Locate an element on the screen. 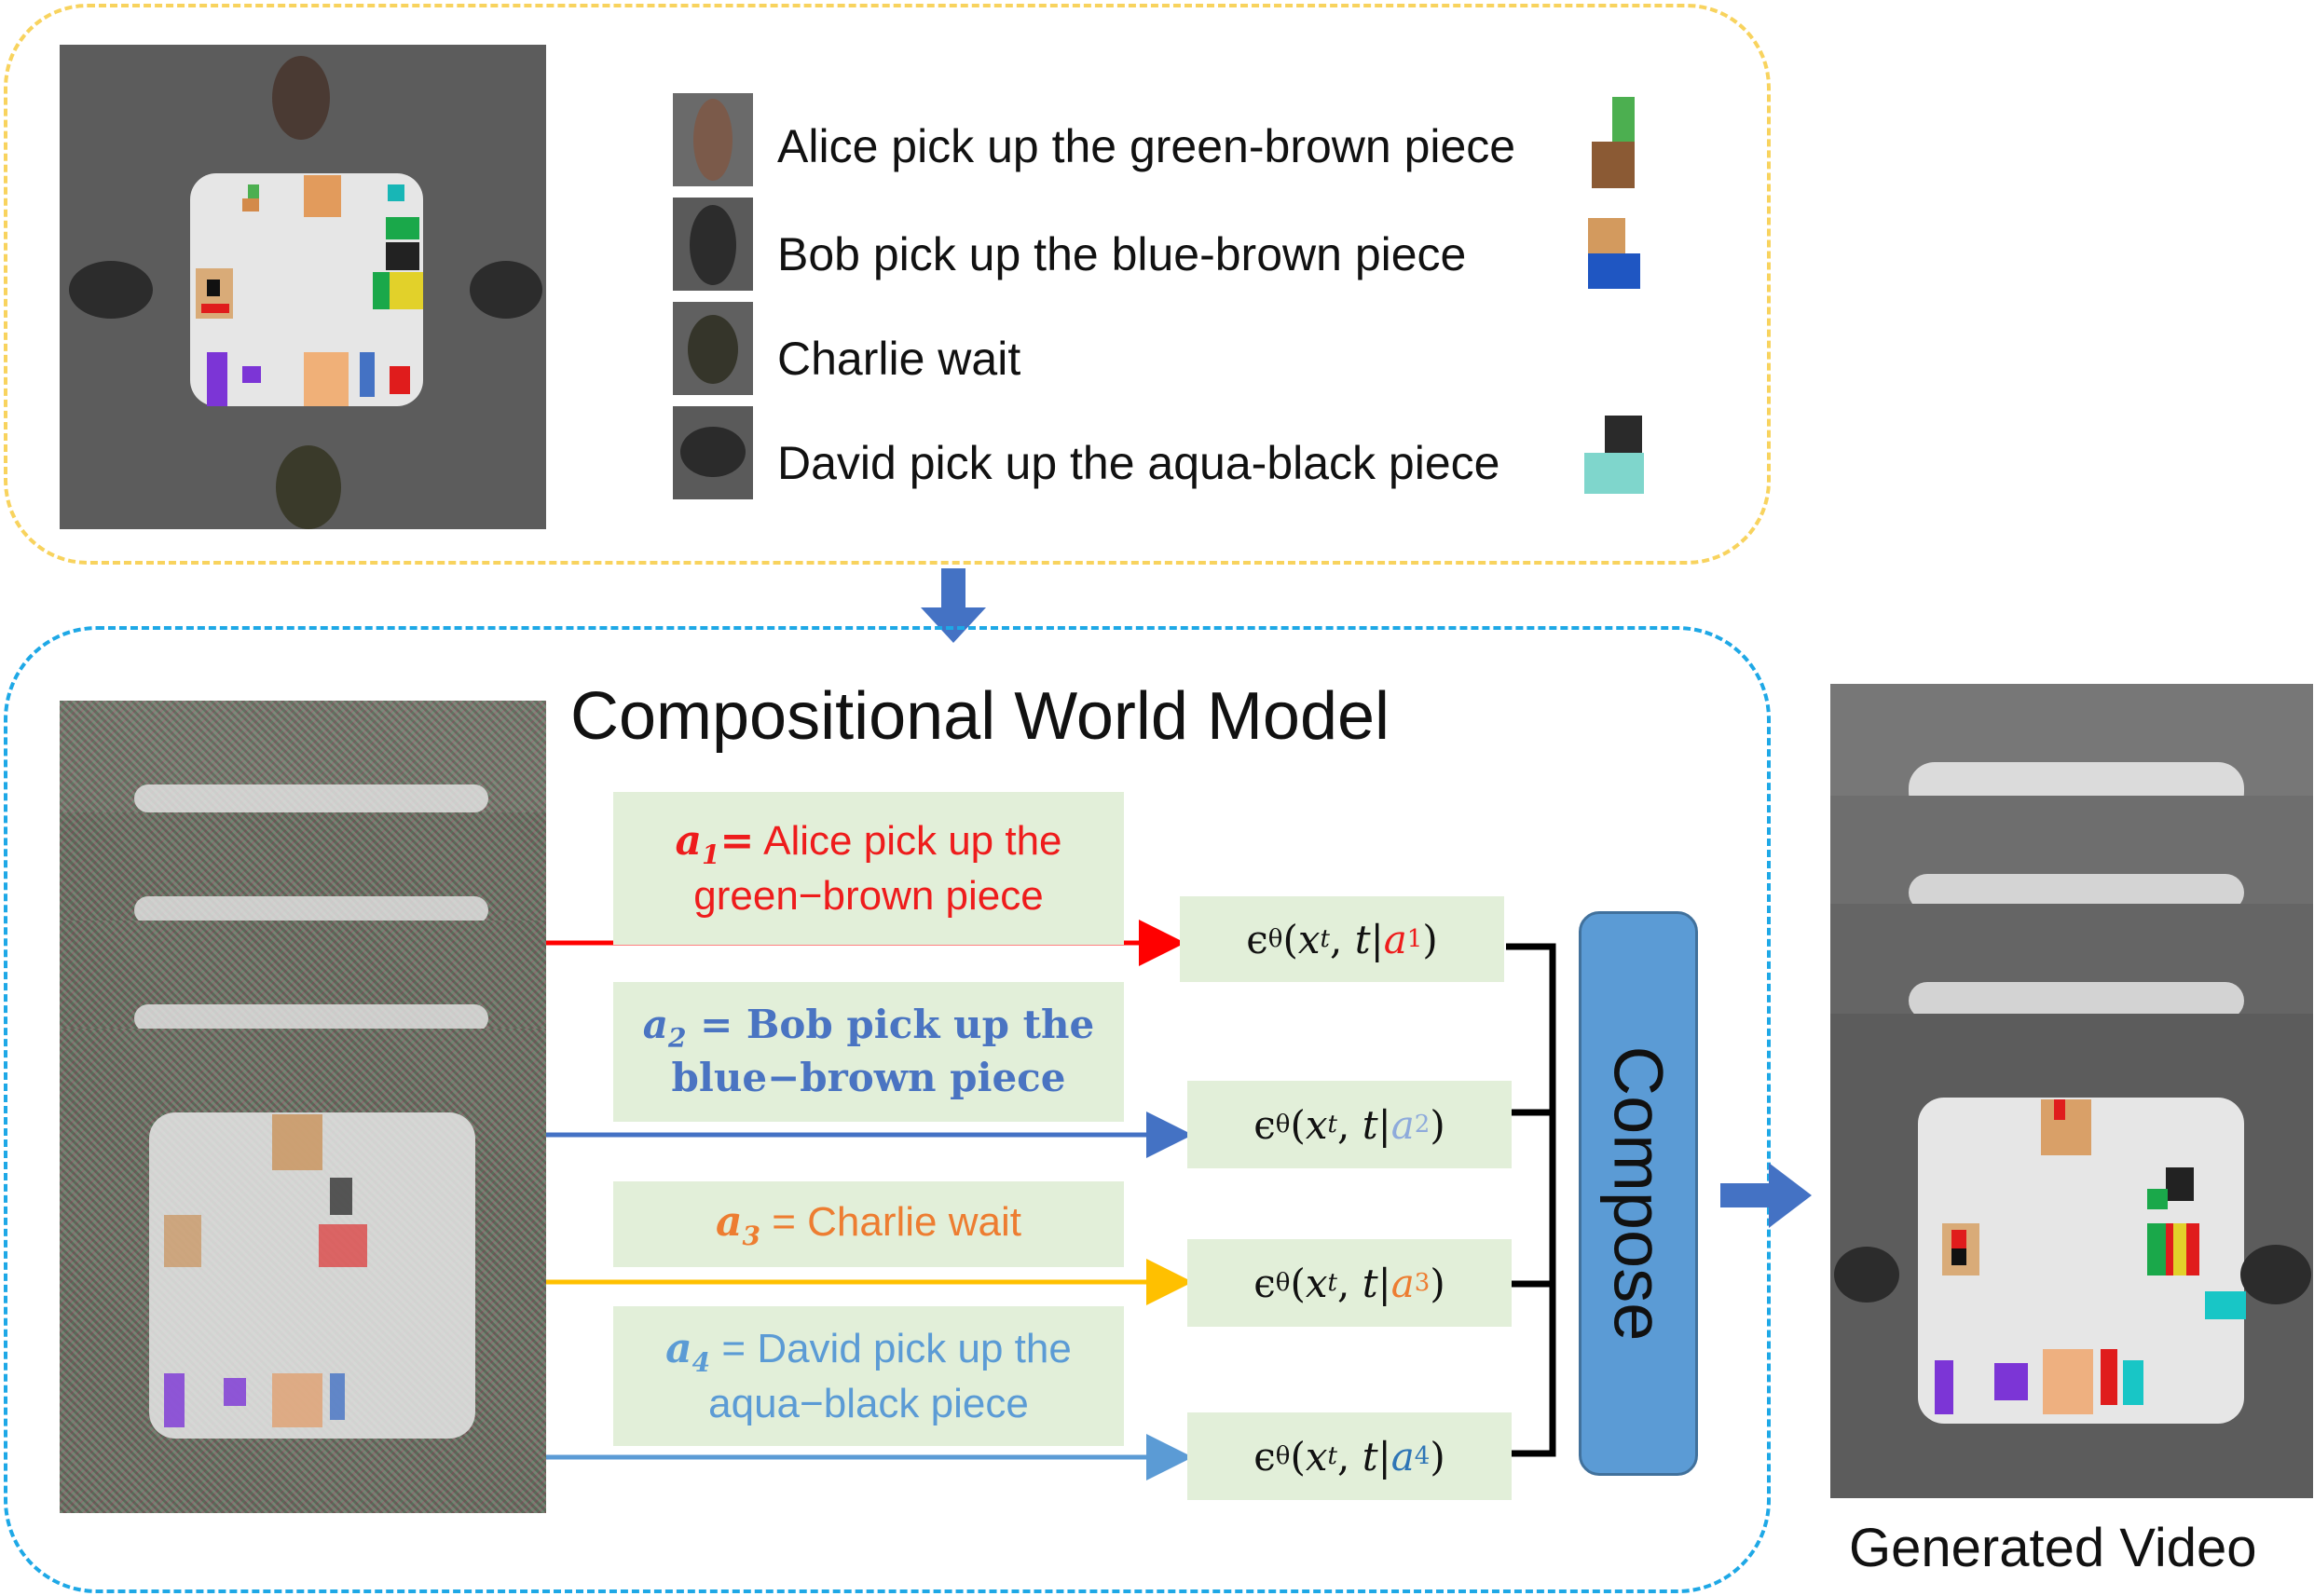 The image size is (2314, 1596). action-text-line1: Bob pick up the is located at coordinates (921, 1025).